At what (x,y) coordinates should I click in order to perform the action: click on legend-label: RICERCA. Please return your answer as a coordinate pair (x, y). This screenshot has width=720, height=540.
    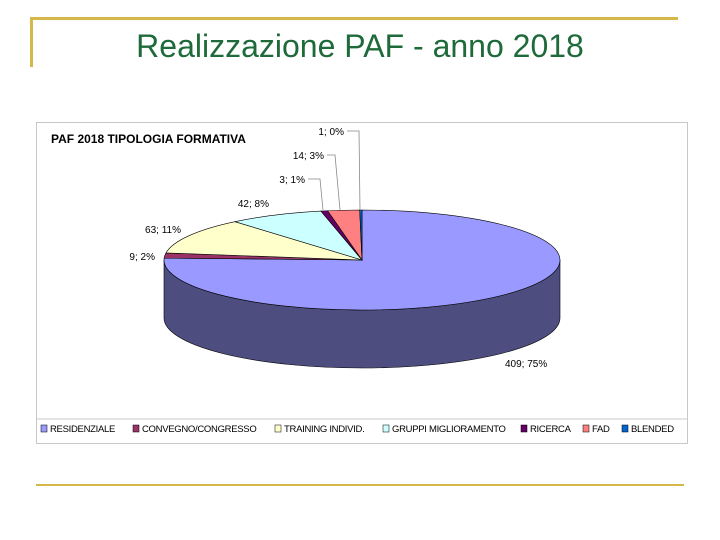
    Looking at the image, I should click on (551, 429).